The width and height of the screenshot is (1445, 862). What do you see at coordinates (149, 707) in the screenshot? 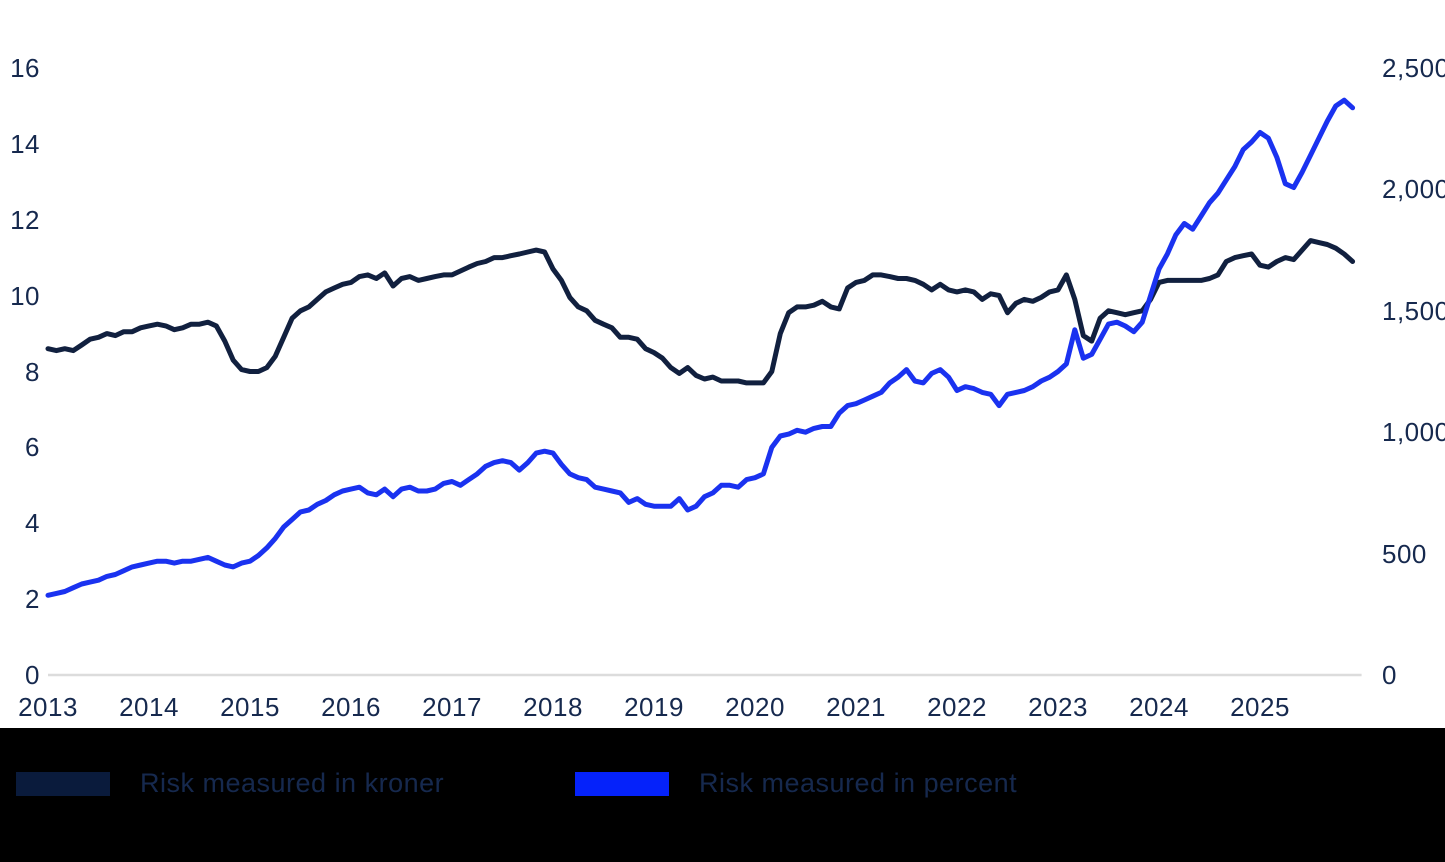
I see `x-axis-tick-2014: 2014` at bounding box center [149, 707].